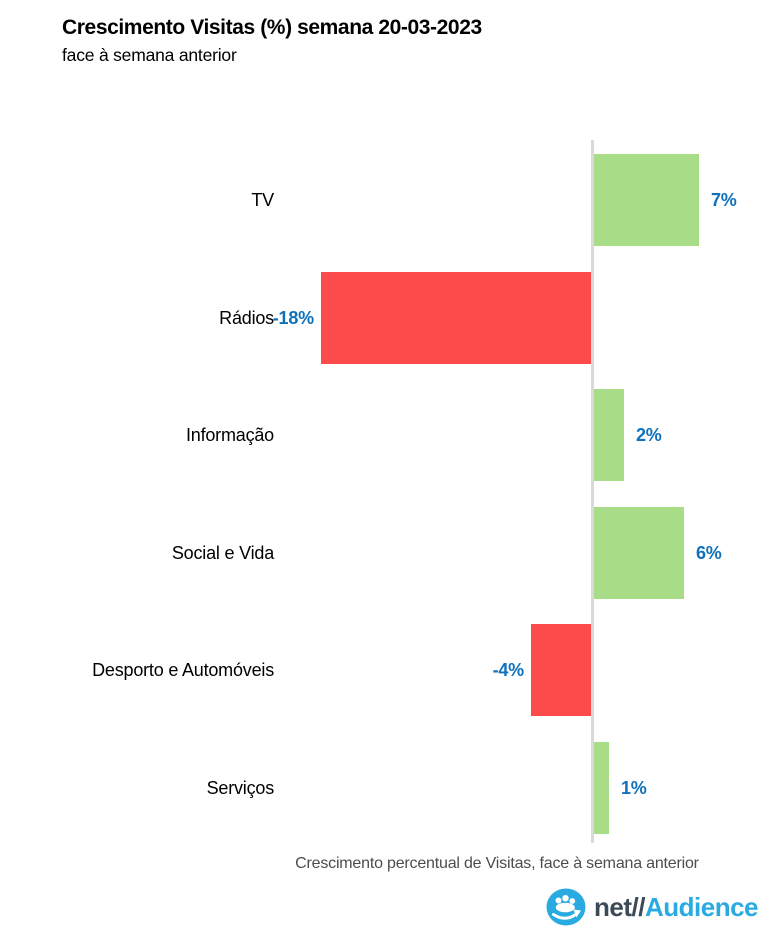 The width and height of the screenshot is (780, 936). What do you see at coordinates (229, 435) in the screenshot?
I see `category-label: Informação` at bounding box center [229, 435].